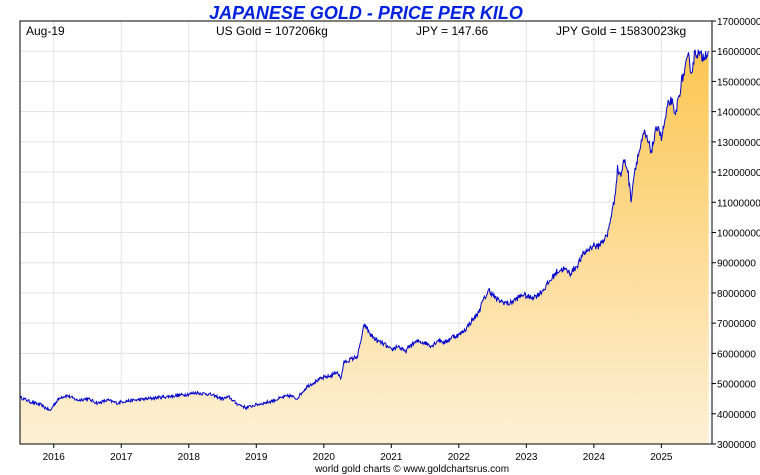  What do you see at coordinates (736, 354) in the screenshot?
I see `y-tick-label: 6000000` at bounding box center [736, 354].